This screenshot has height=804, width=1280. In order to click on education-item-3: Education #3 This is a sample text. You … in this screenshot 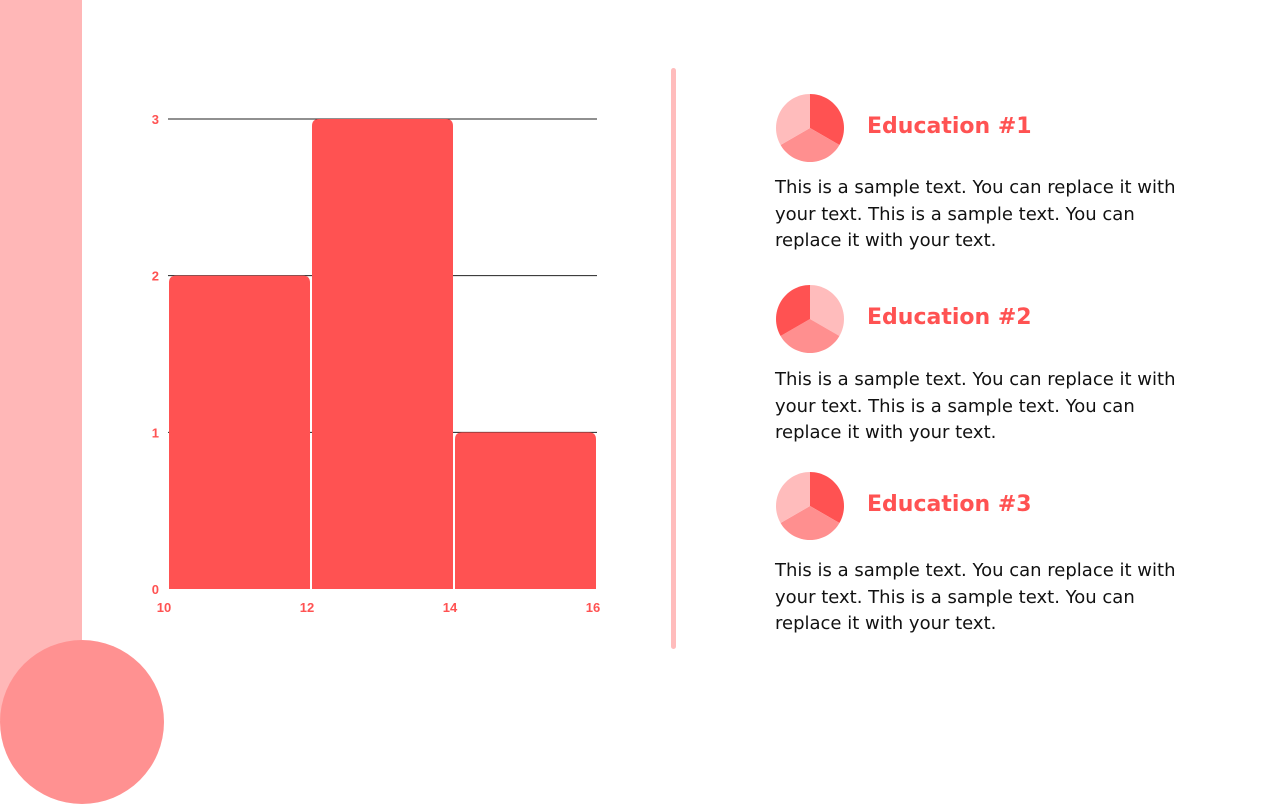, I will do `click(990, 554)`.